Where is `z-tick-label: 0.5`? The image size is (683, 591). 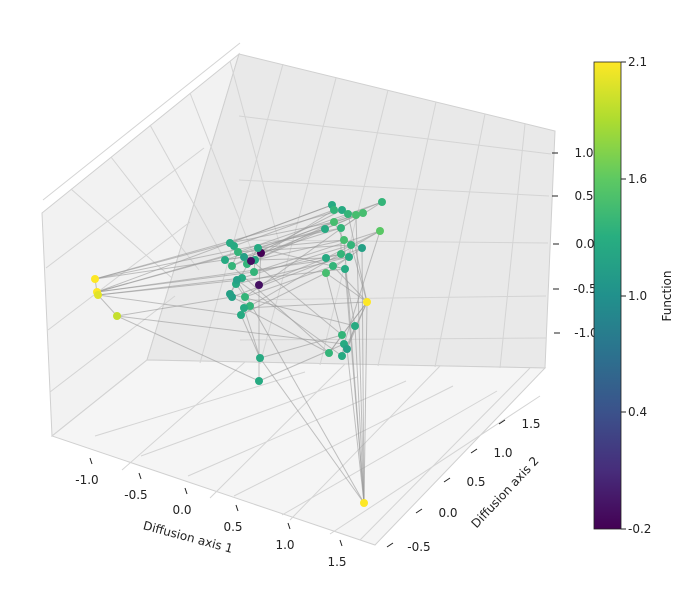
z-tick-label: 0.5 is located at coordinates (583, 196).